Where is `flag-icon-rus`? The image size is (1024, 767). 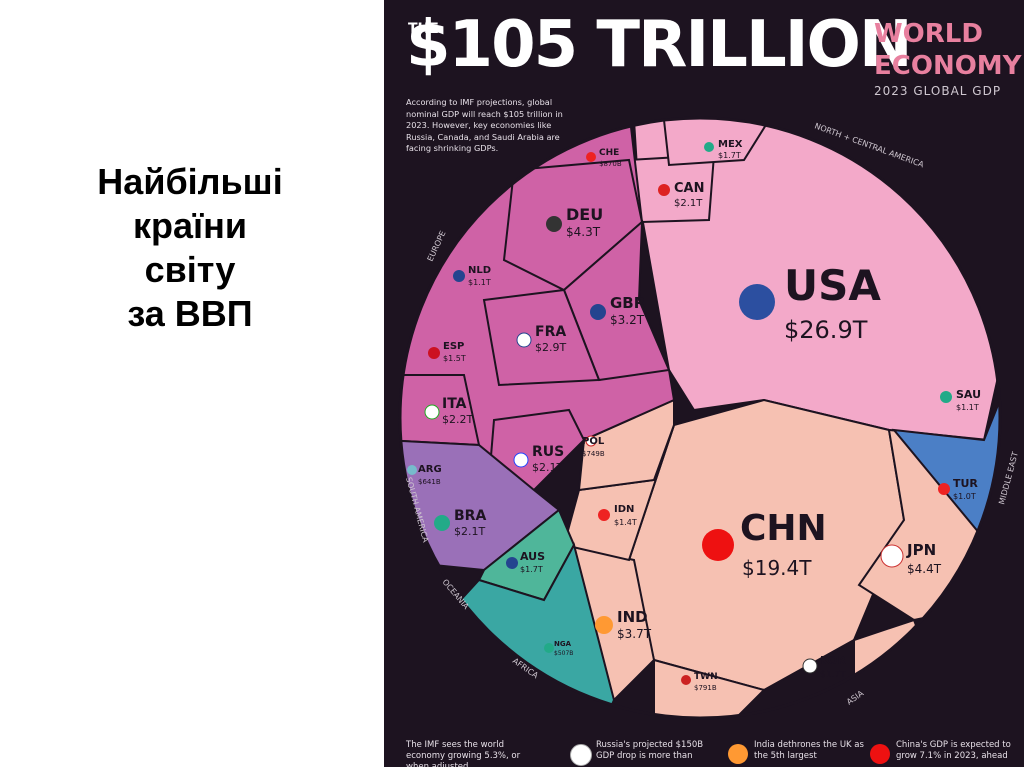
flag-icon-rus is located at coordinates (521, 460).